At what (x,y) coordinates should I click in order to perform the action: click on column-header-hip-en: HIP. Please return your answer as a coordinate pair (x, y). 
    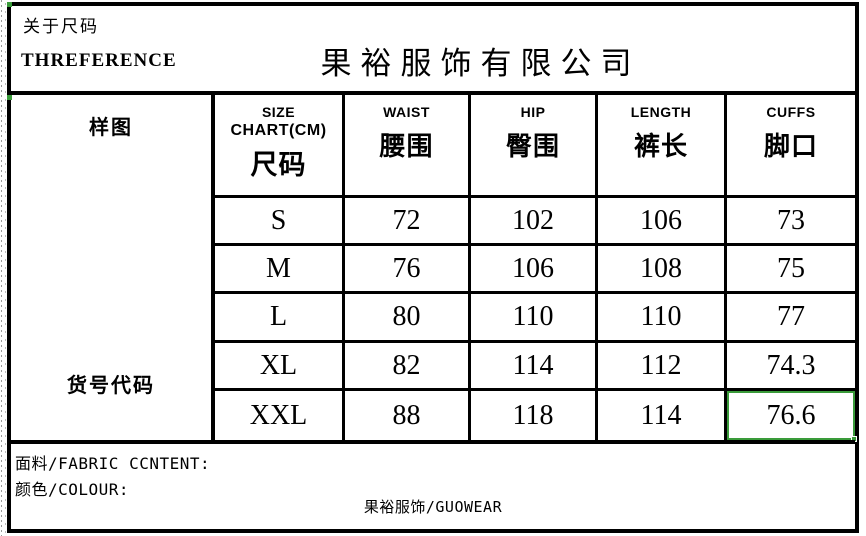
    Looking at the image, I should click on (533, 112).